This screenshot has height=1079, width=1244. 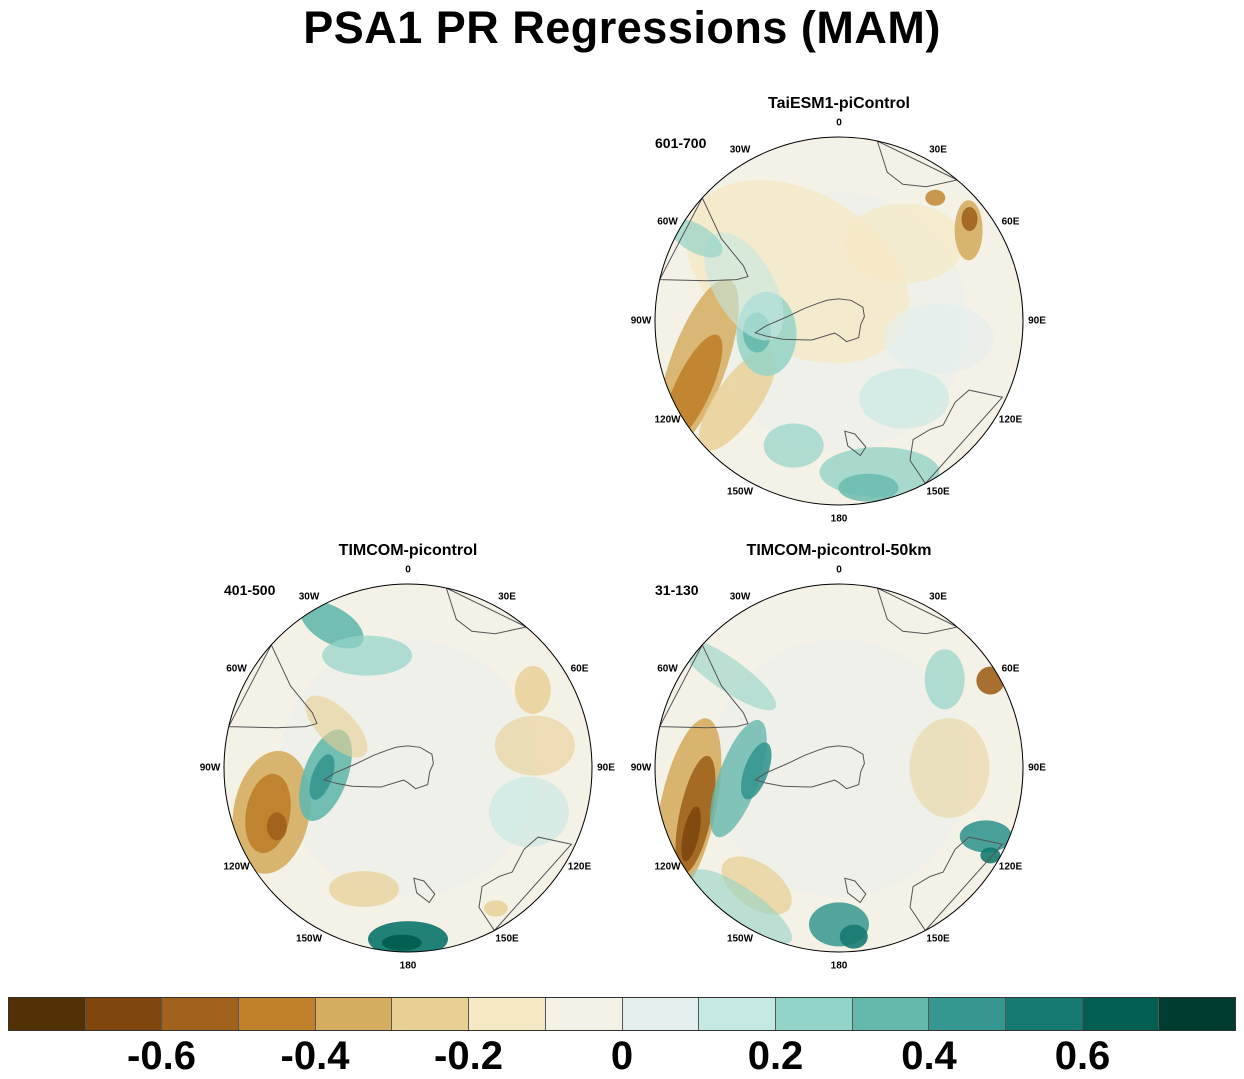 What do you see at coordinates (315, 1056) in the screenshot?
I see `colorbar-tick-label: -0.4` at bounding box center [315, 1056].